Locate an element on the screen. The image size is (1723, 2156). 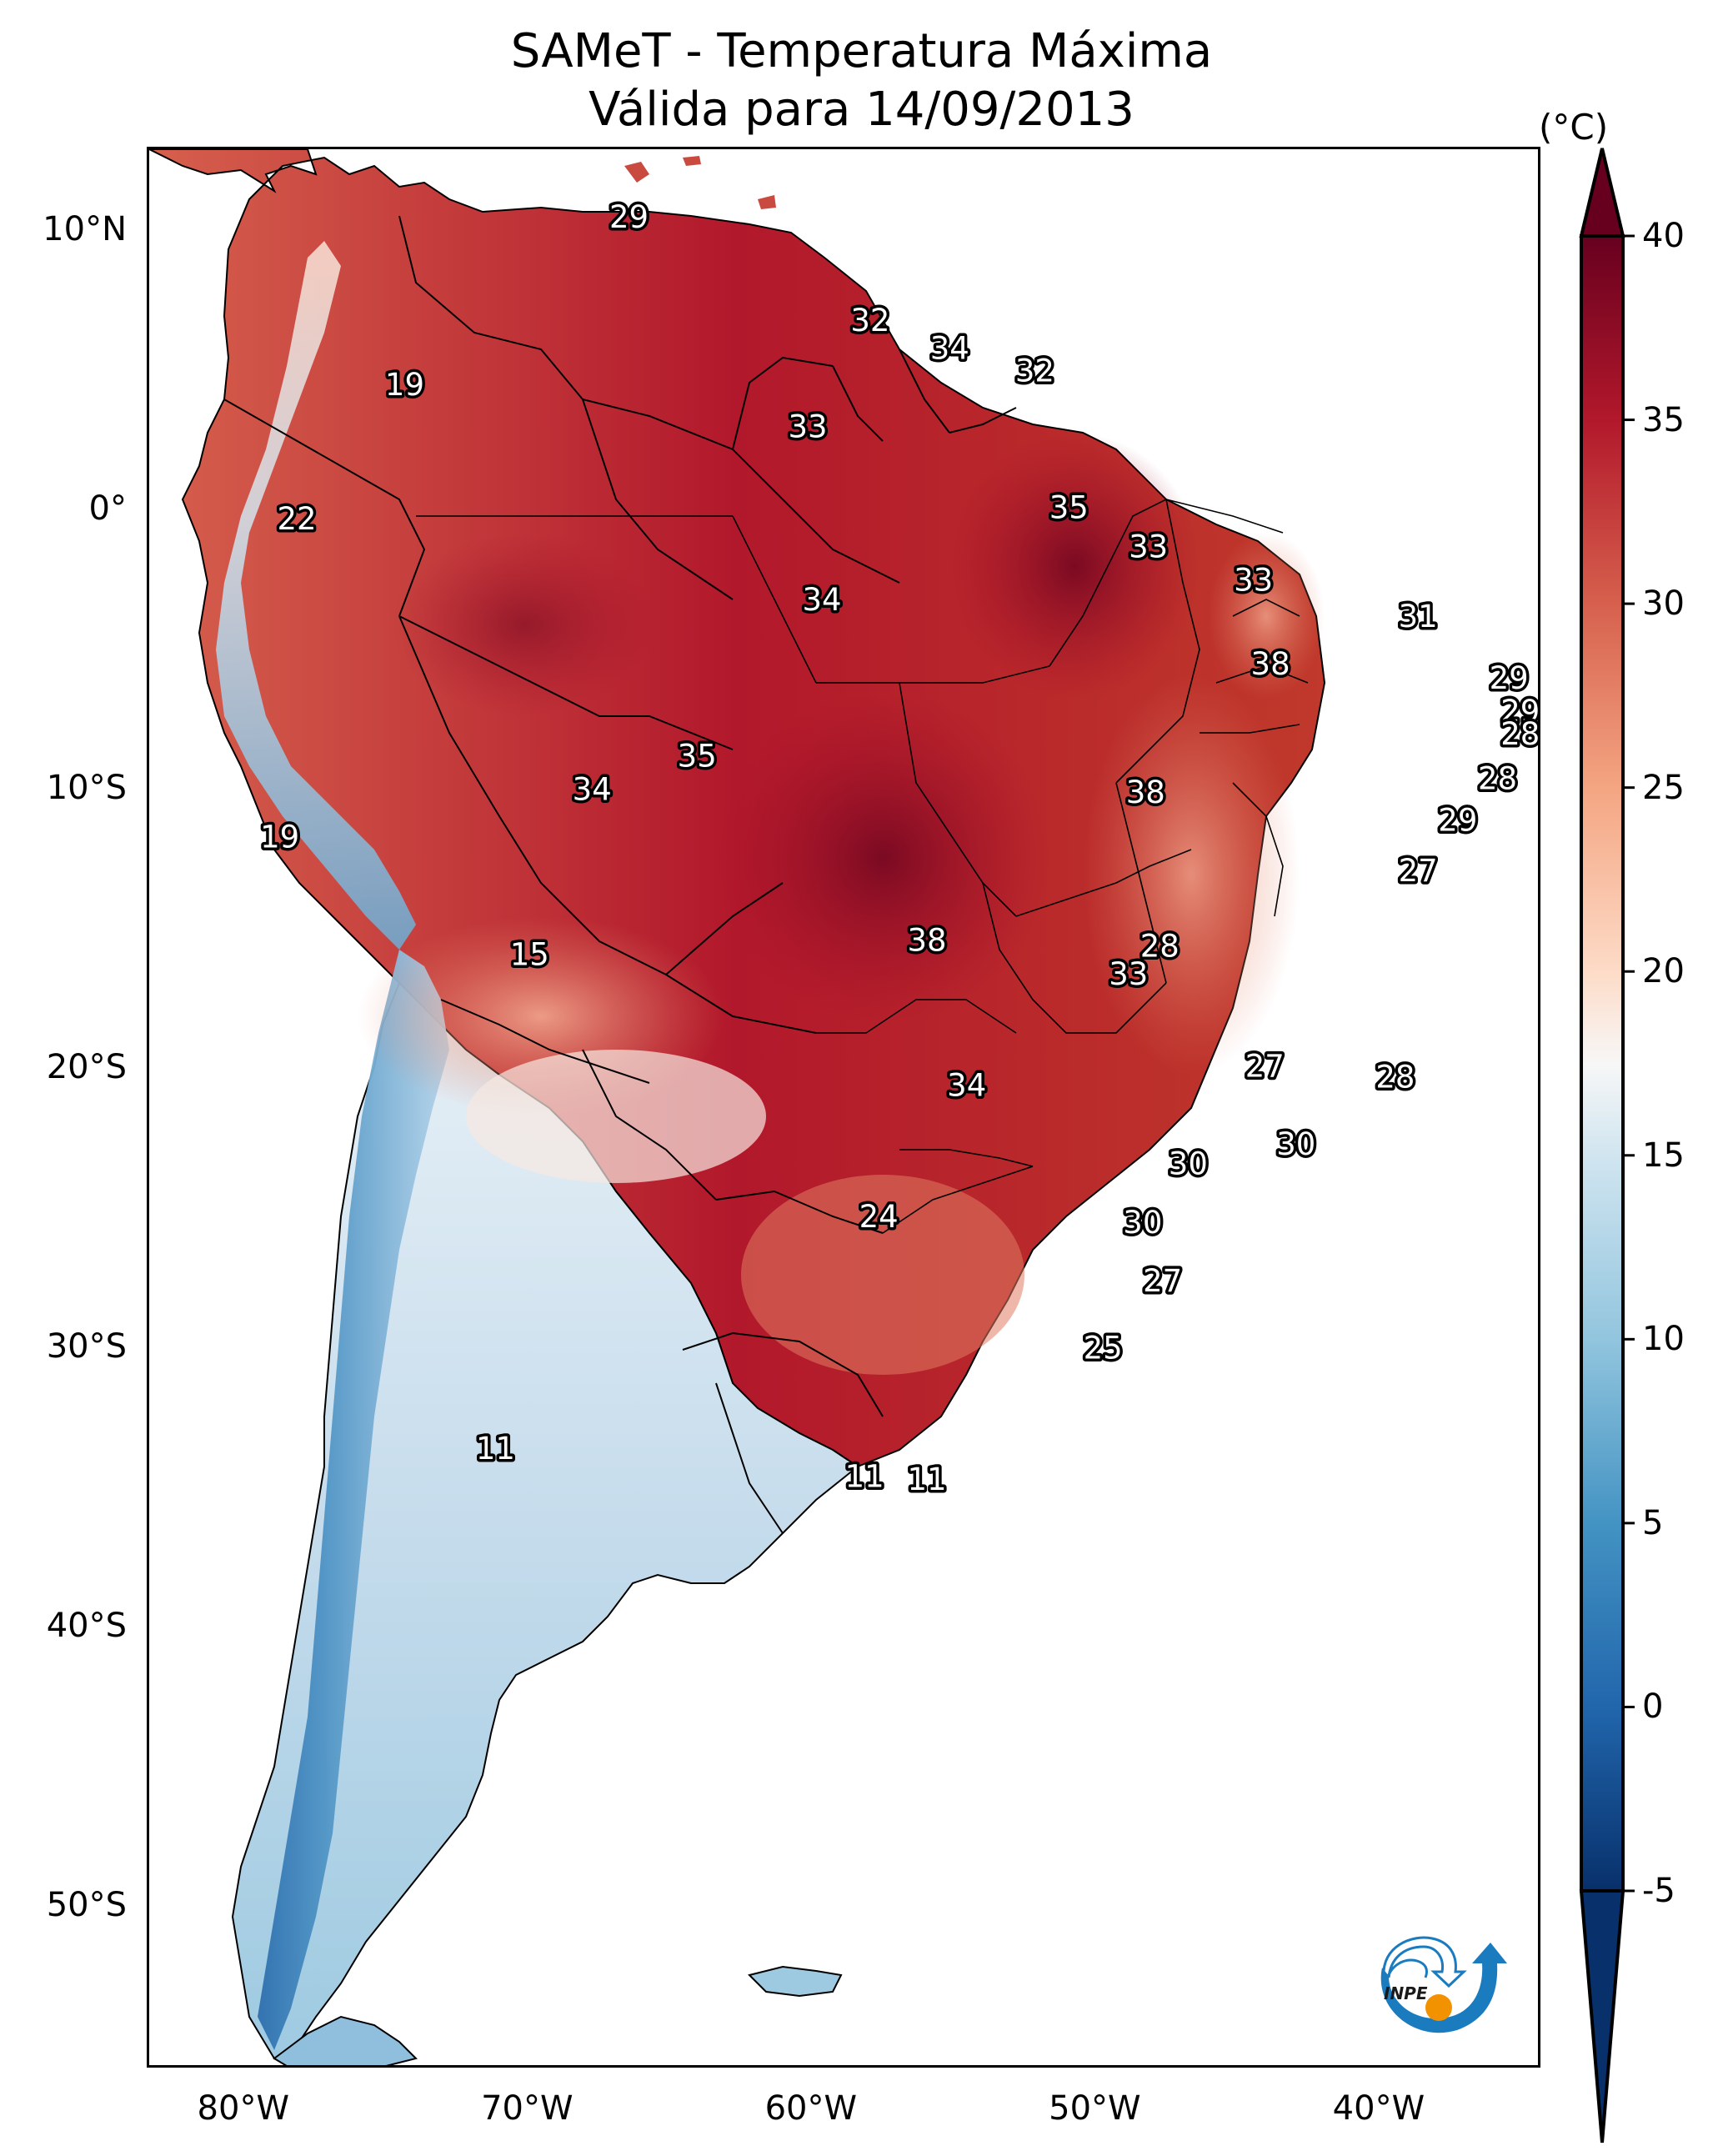
latitude-tick-label: 0° is located at coordinates (108, 509).